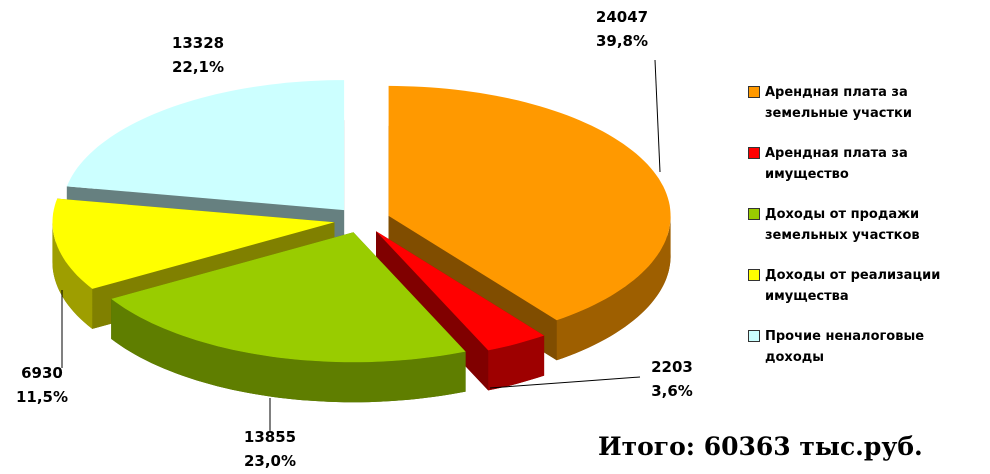 Image resolution: width=990 pixels, height=474 pixels. Describe the element at coordinates (42, 397) in the screenshot. I see `percent-label: 11,5%` at that location.